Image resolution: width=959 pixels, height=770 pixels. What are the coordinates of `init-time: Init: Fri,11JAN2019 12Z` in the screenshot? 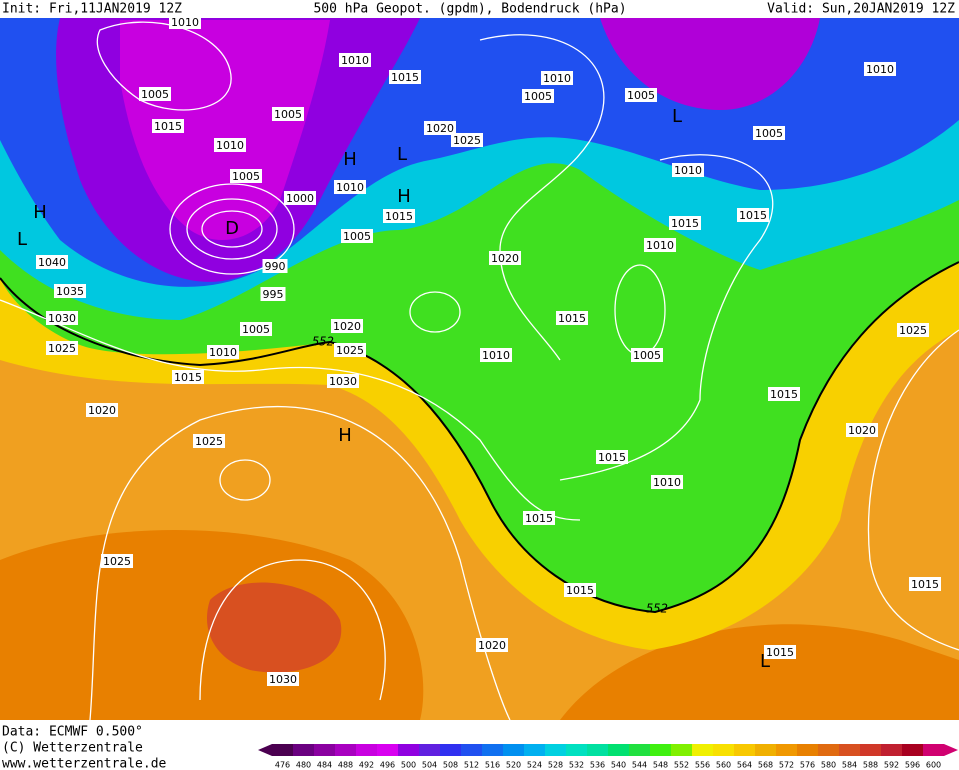 It's located at (92, 9).